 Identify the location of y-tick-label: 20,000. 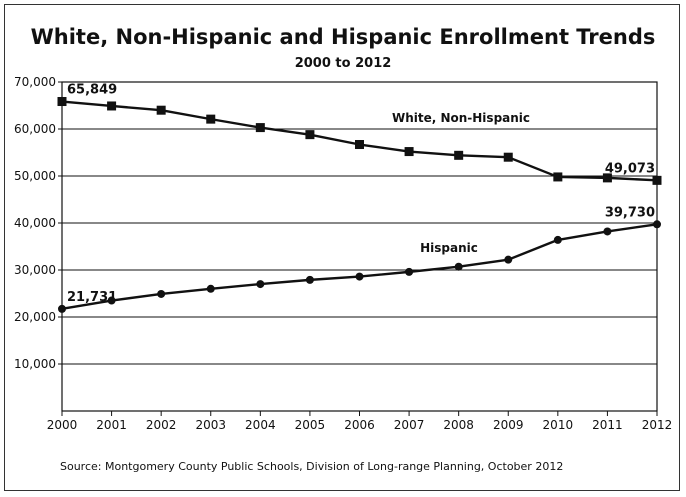
(35, 317).